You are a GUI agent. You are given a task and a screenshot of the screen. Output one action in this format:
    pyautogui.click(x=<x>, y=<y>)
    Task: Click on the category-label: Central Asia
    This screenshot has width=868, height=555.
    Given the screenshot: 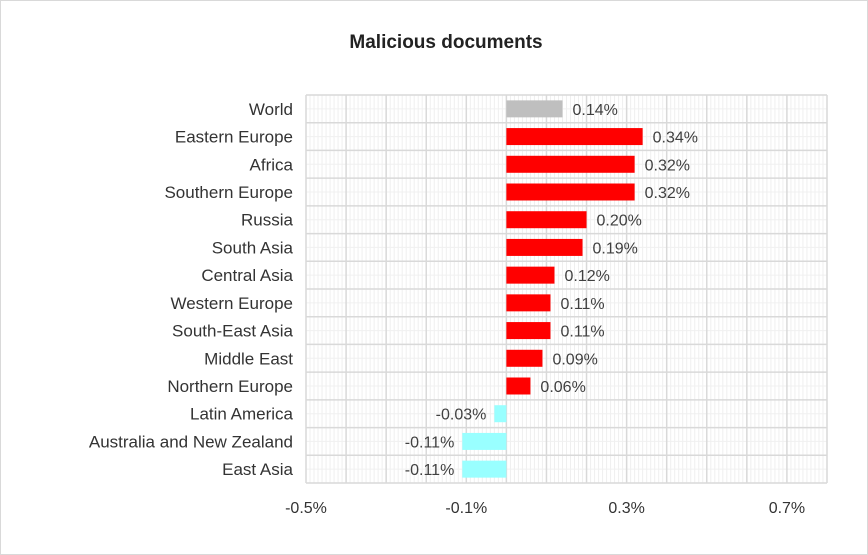 What is the action you would take?
    pyautogui.click(x=247, y=275)
    